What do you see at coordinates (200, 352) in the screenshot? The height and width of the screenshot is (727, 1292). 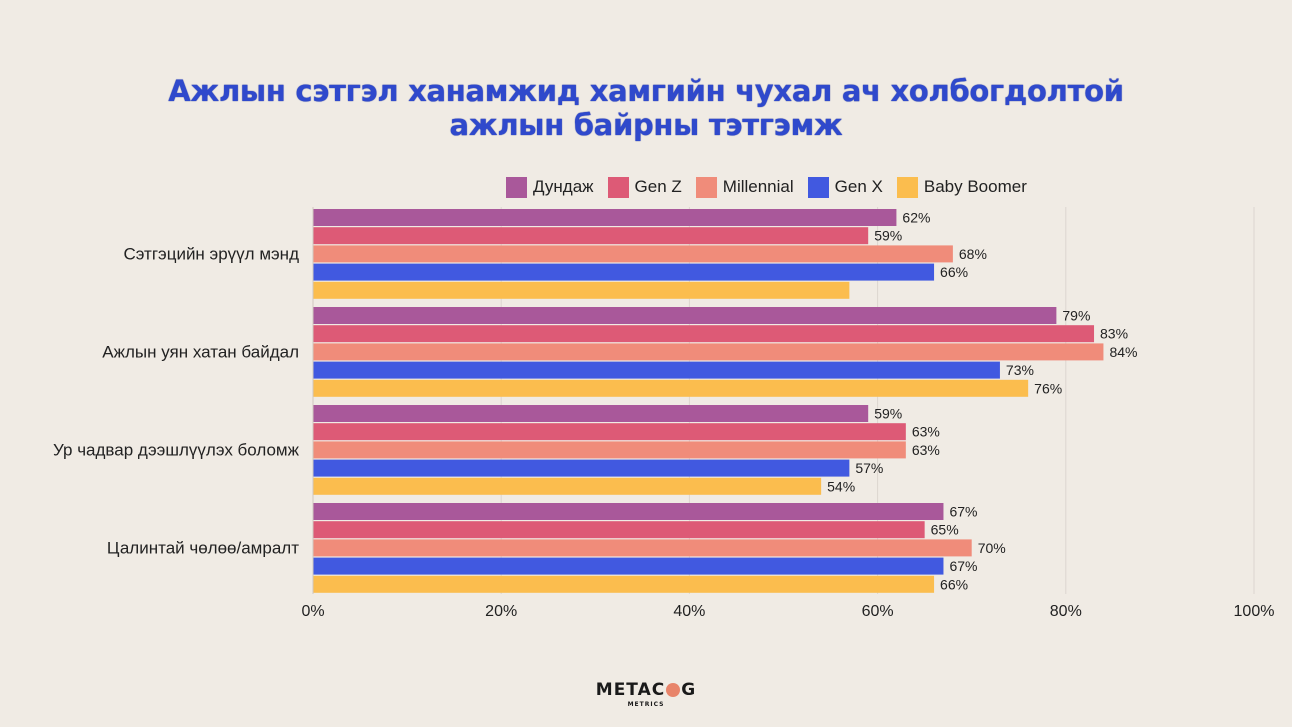 I see `category-label: Ажлын уян хатан байдал` at bounding box center [200, 352].